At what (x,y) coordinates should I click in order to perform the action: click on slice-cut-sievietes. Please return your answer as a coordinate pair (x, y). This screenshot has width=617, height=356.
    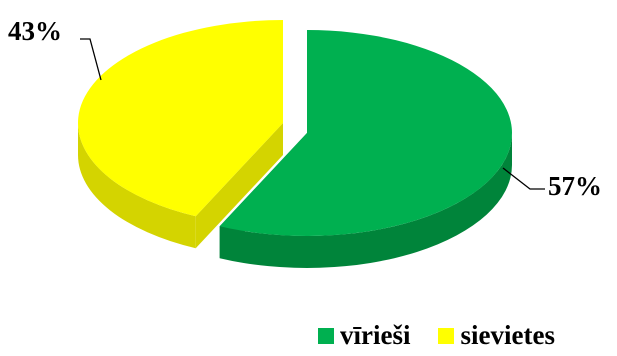
    Looking at the image, I should click on (239, 186).